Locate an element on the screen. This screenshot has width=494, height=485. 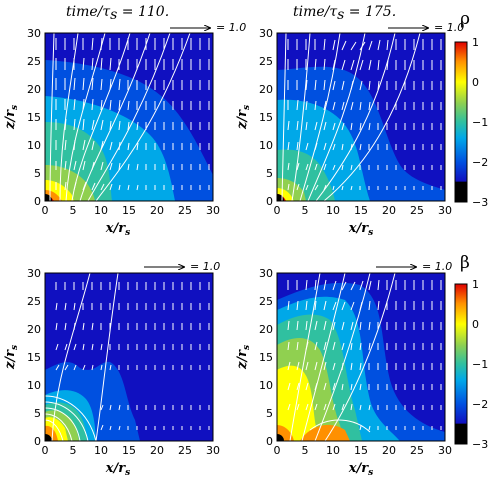
panel-3-velocity-arrows is located at coordinates (364, 355).